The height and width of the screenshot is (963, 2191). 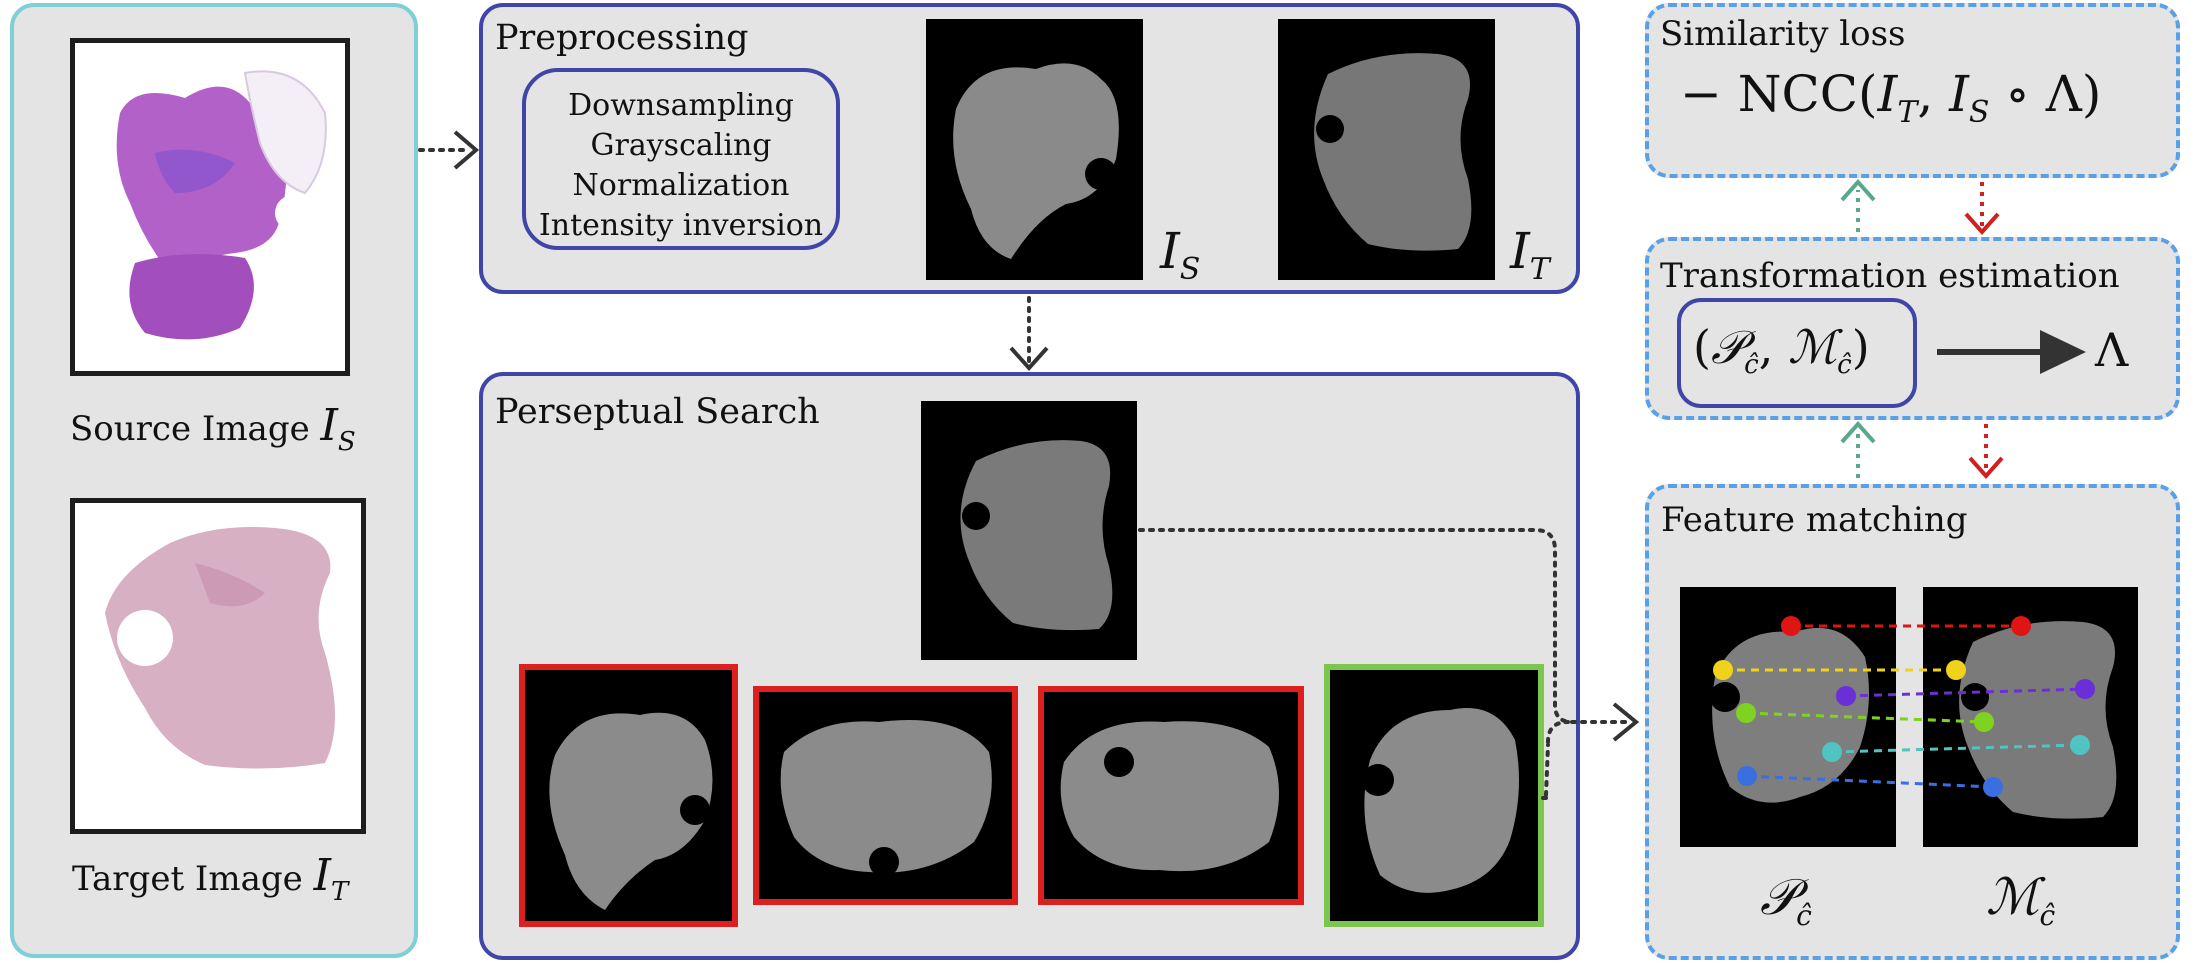 I want to click on keypoint-right-yellow, so click(x=1956, y=670).